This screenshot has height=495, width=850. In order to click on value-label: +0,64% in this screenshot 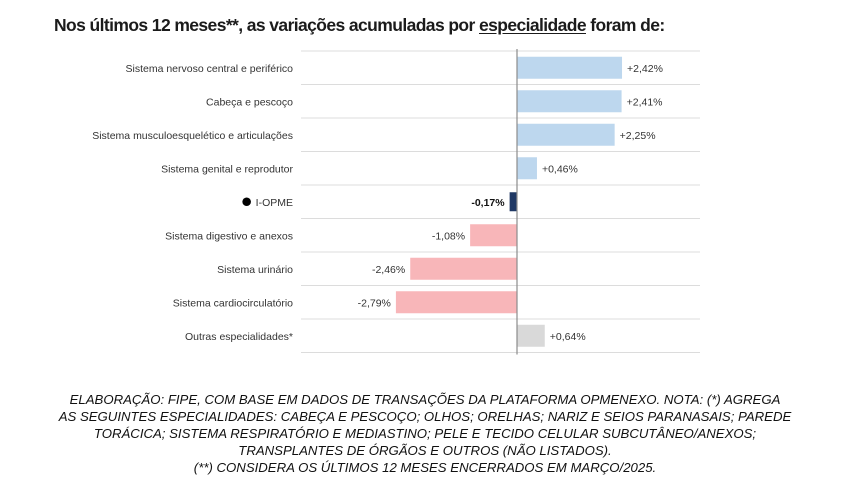, I will do `click(568, 337)`.